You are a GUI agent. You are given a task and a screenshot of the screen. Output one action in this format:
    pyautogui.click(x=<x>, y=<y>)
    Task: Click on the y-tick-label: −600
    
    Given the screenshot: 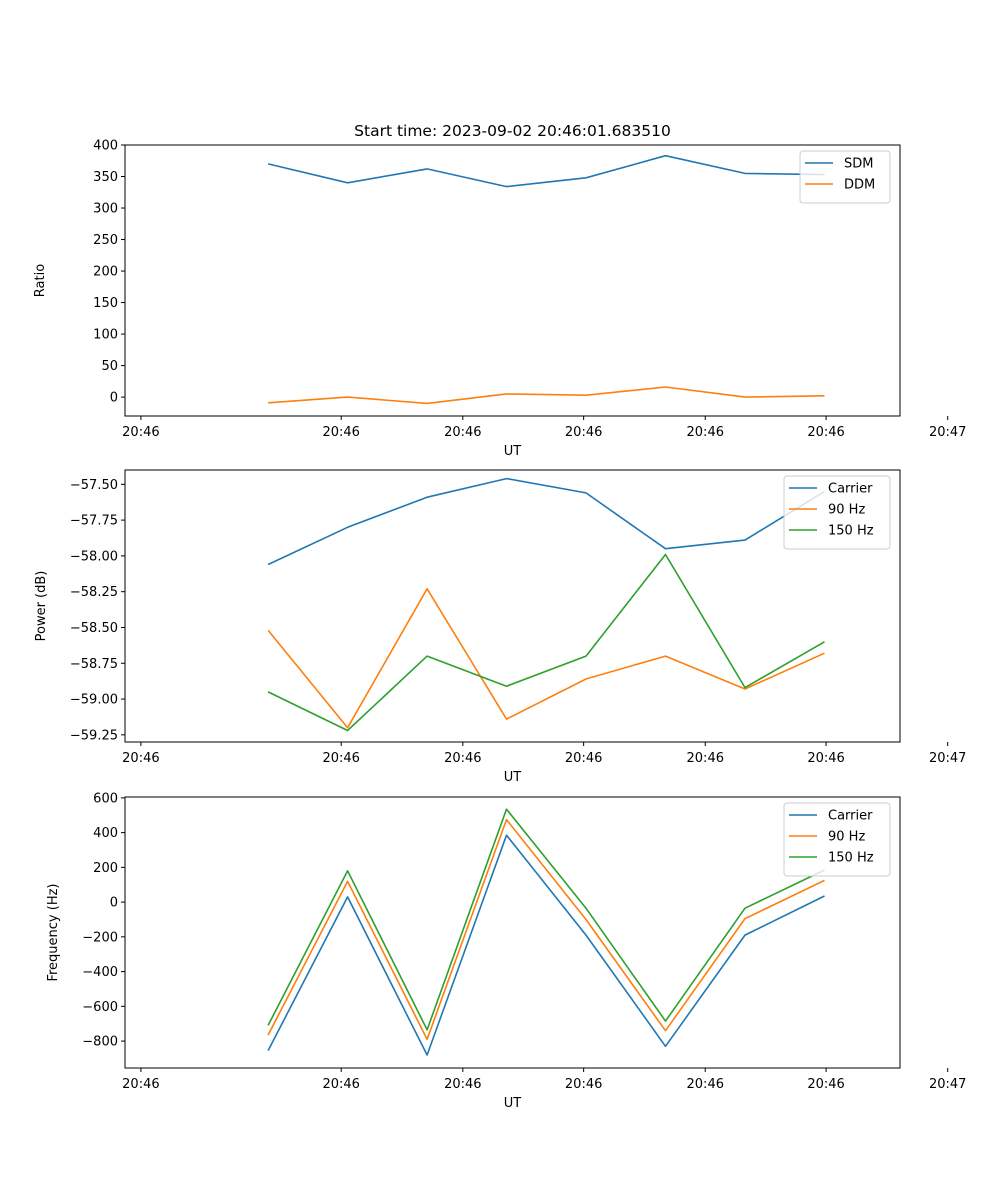 What is the action you would take?
    pyautogui.click(x=100, y=1007)
    